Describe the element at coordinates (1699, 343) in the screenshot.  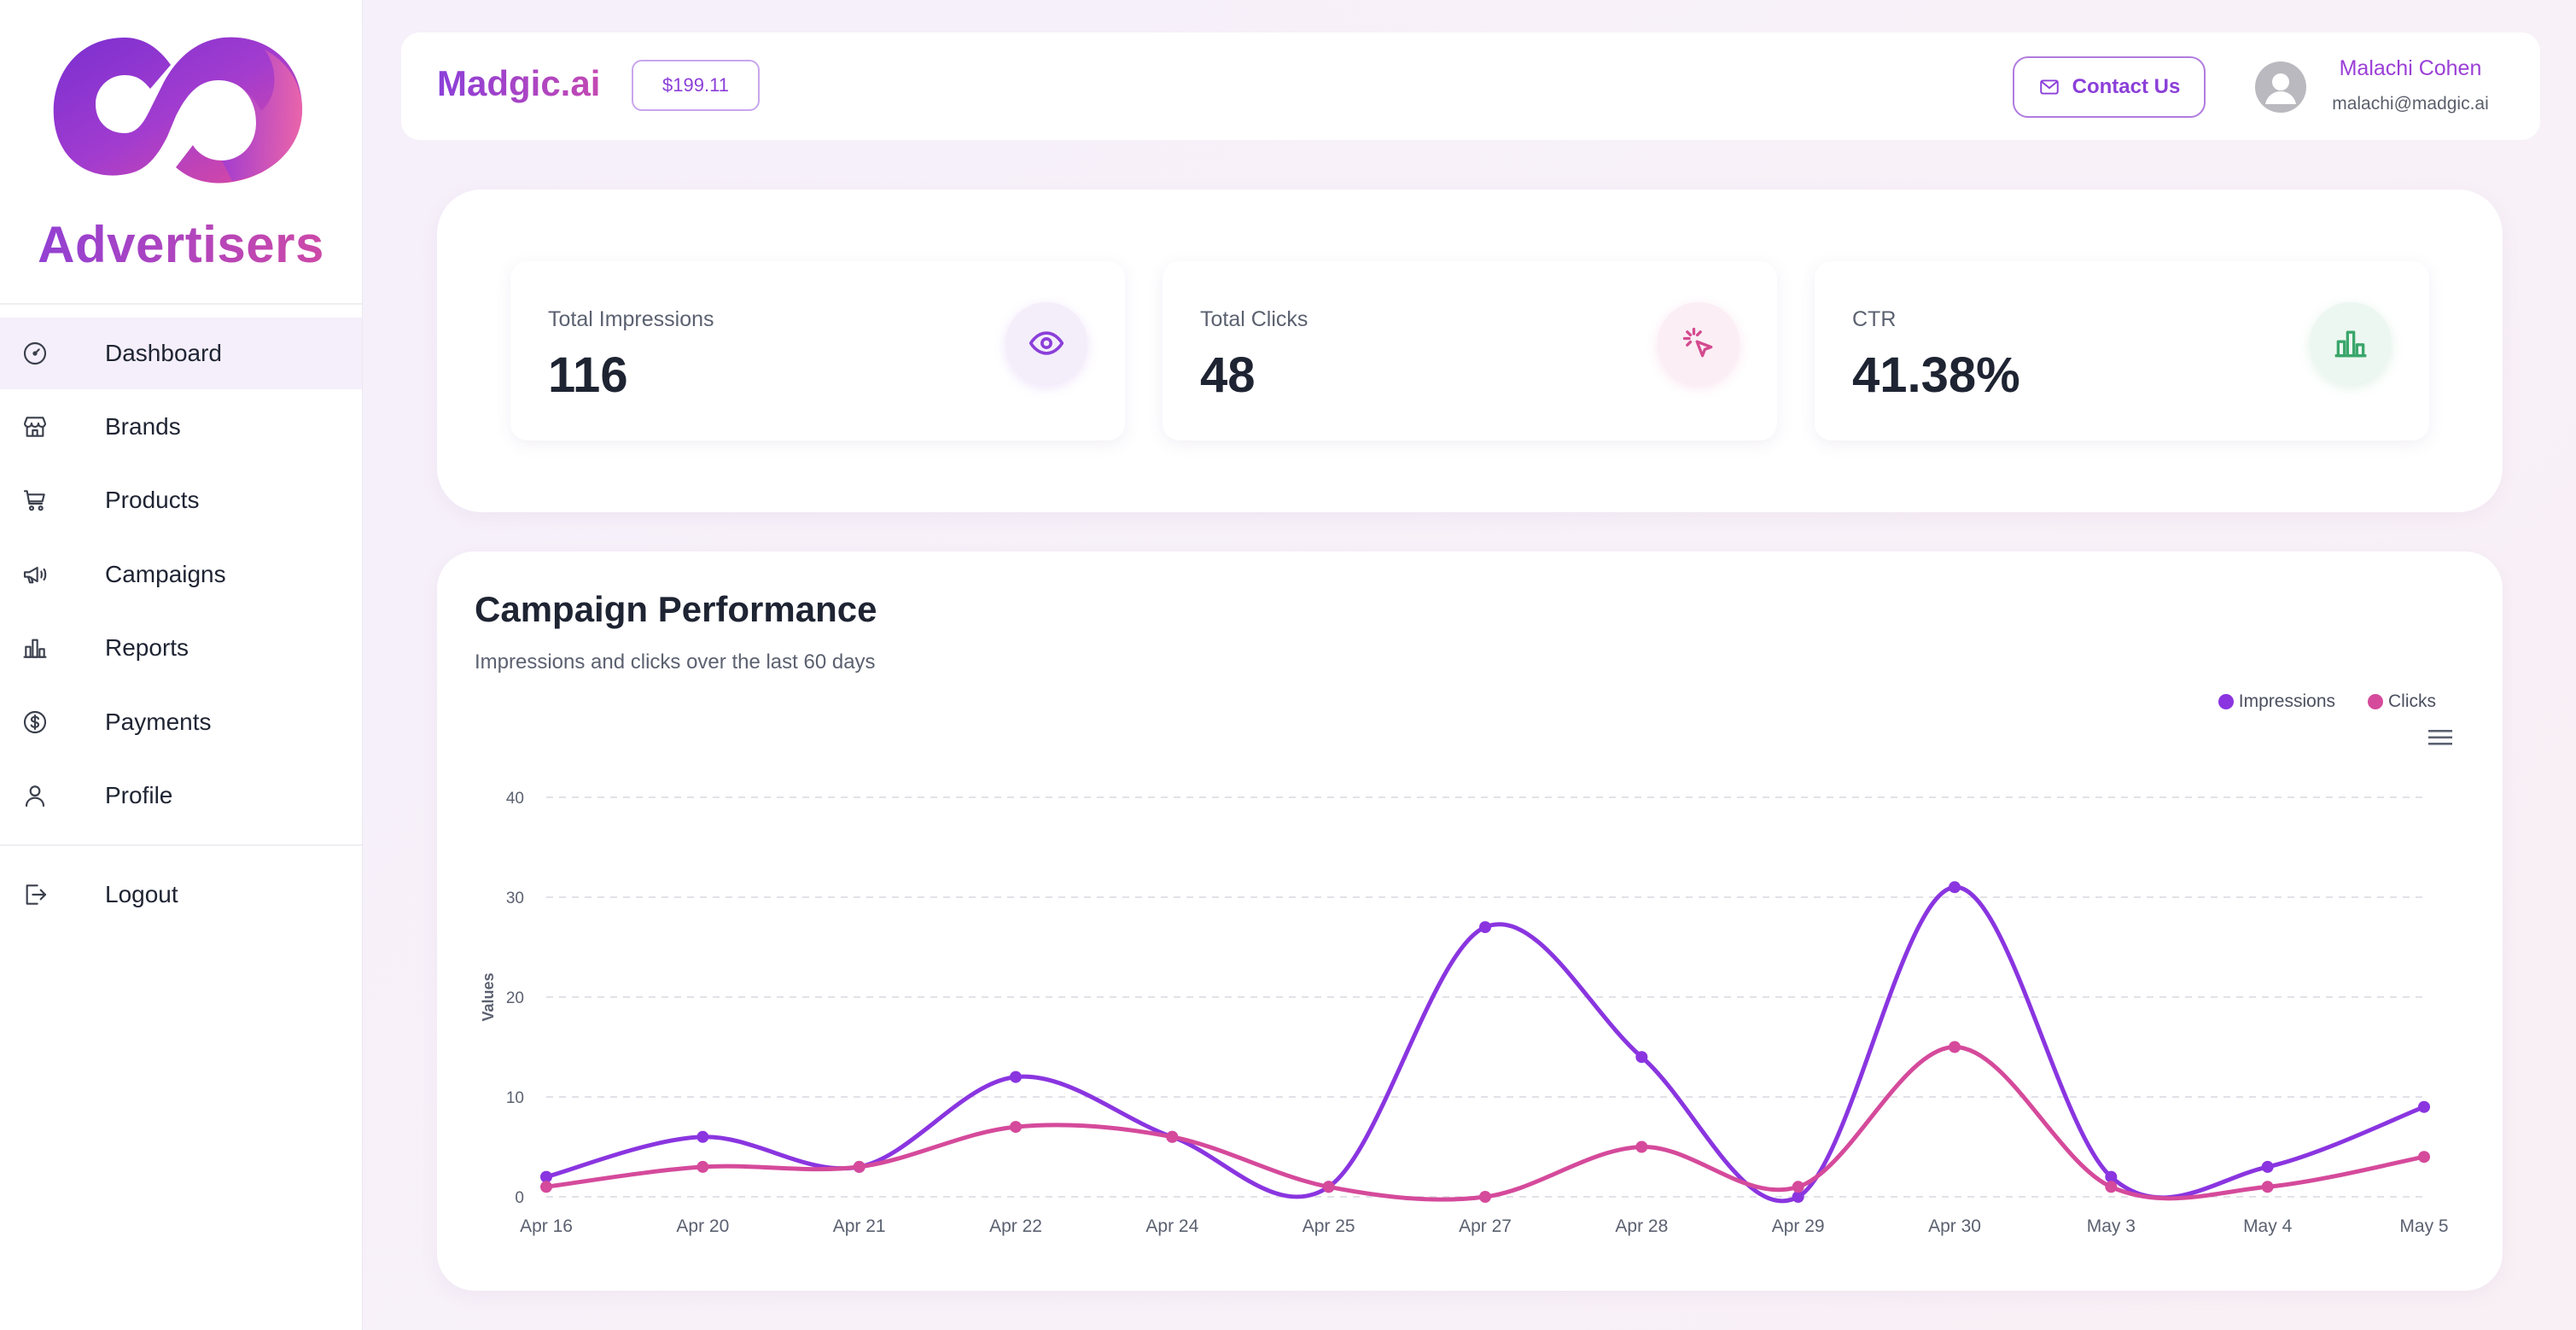
I see `cursor-click-icon` at that location.